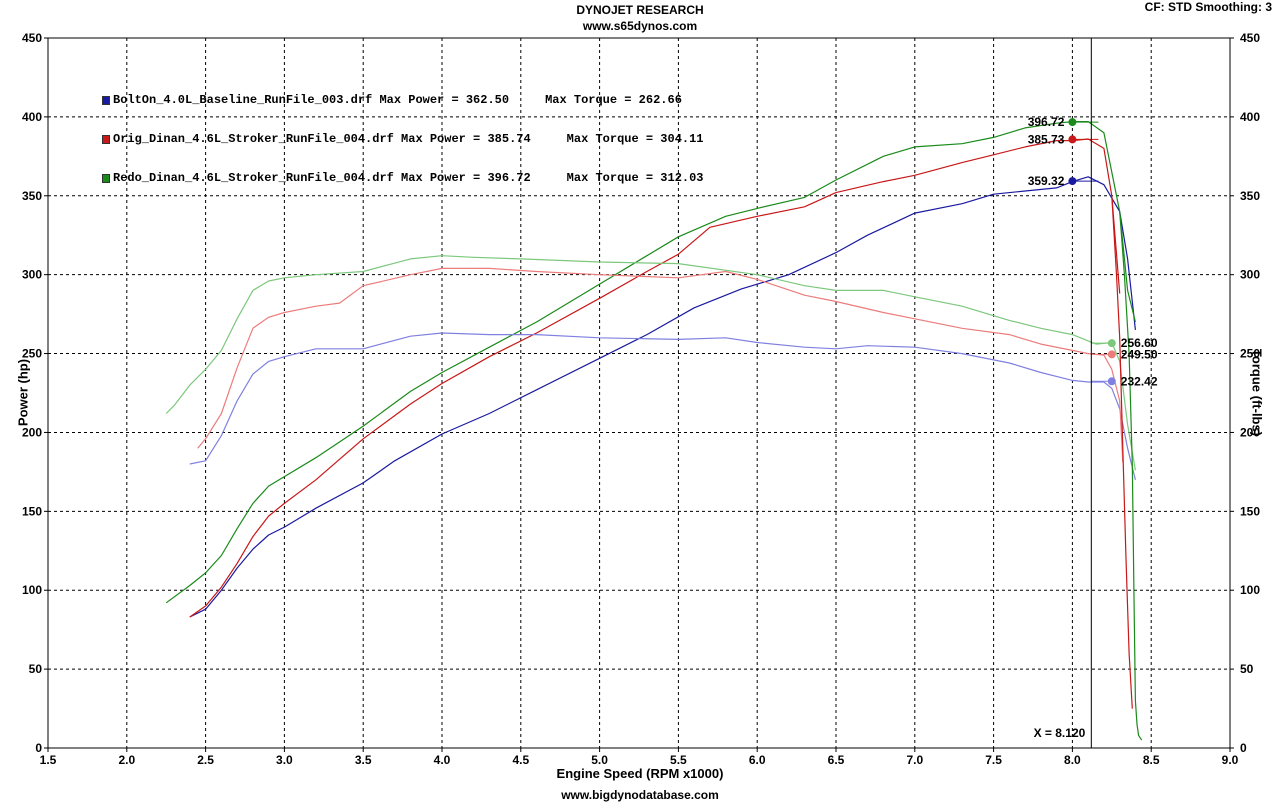 The width and height of the screenshot is (1280, 802). What do you see at coordinates (442, 760) in the screenshot?
I see `x-tick-label: 4.0` at bounding box center [442, 760].